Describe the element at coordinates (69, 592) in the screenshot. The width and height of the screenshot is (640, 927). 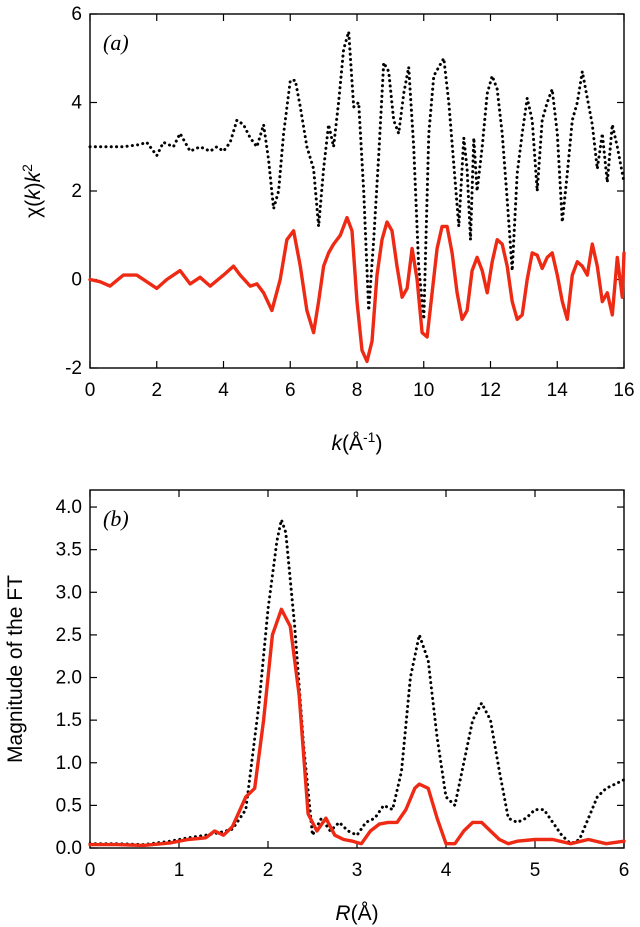
I see `panel-b-y-tick-label: 3.0` at that location.